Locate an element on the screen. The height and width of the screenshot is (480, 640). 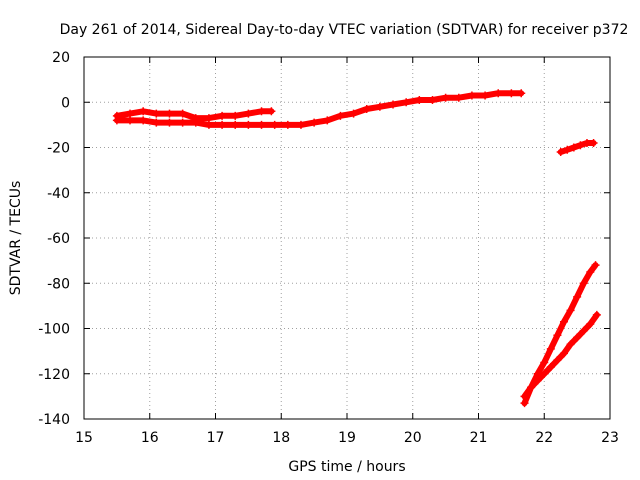
series-segment-1-upper is located at coordinates (194, 115).